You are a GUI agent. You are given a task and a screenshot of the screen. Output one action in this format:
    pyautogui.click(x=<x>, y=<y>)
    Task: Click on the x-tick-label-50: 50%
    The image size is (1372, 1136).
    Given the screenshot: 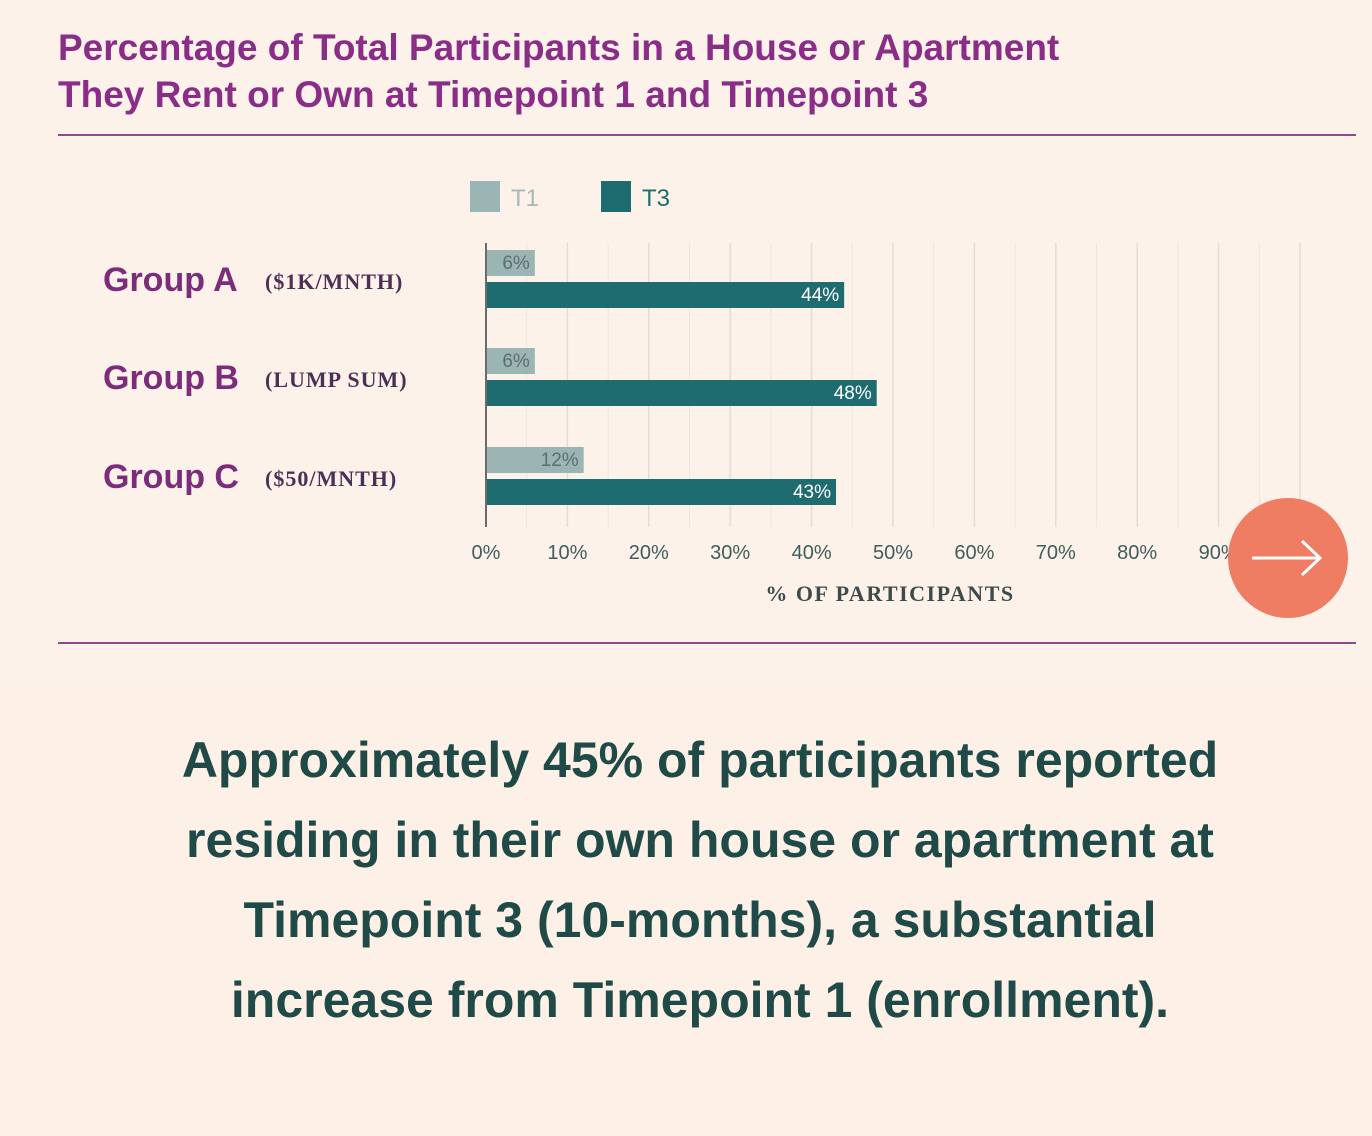 What is the action you would take?
    pyautogui.click(x=893, y=553)
    